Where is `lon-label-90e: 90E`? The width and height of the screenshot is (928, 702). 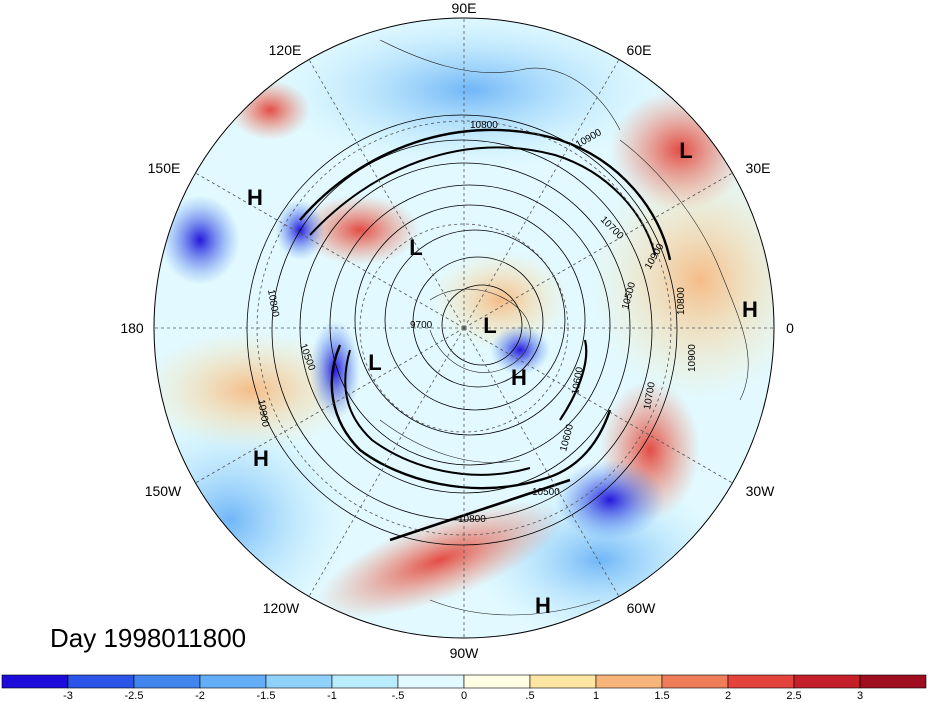
lon-label-90e: 90E is located at coordinates (464, 8).